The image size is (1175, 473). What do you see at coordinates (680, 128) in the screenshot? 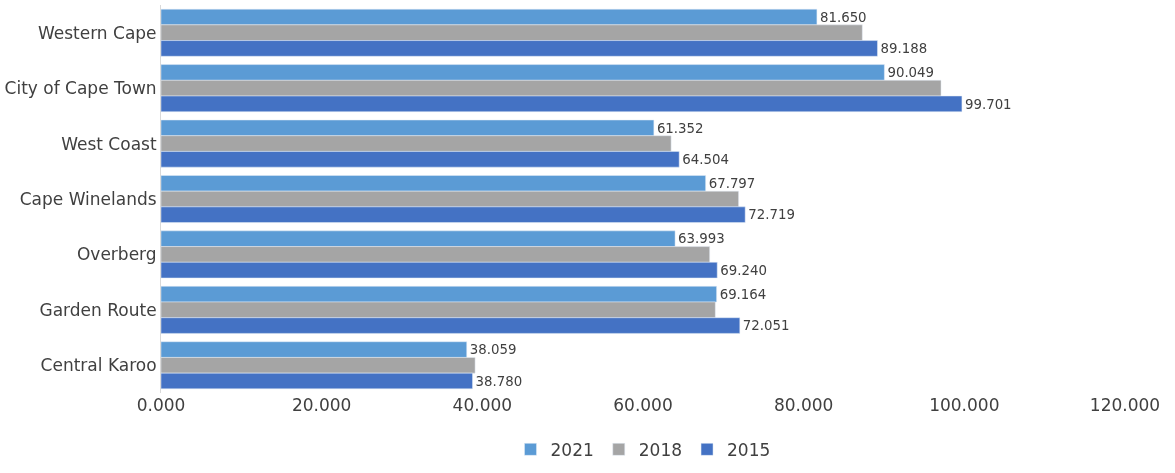
I see `data-label: 61.352` at bounding box center [680, 128].